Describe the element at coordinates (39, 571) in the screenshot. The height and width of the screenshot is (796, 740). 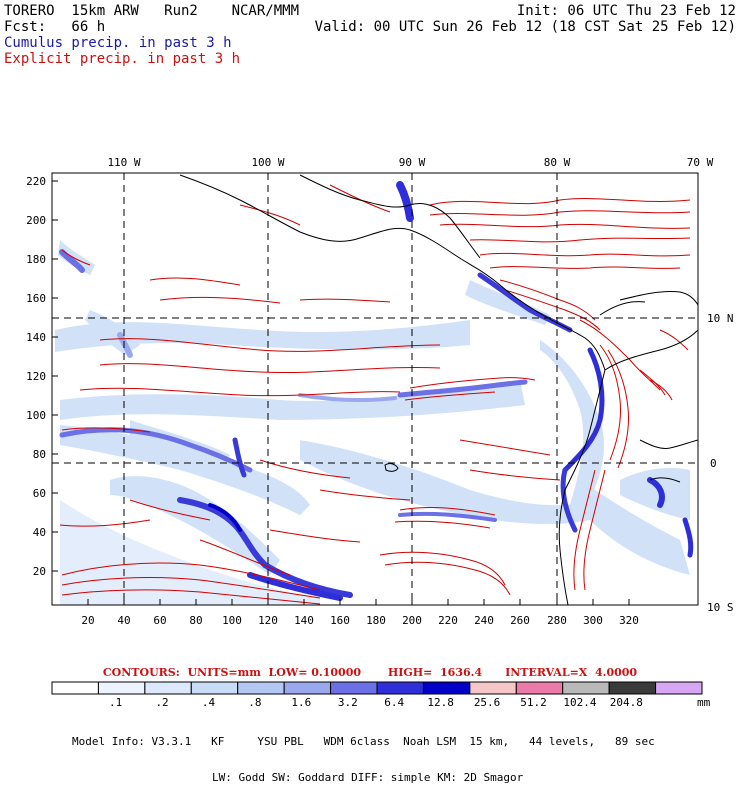
I see `y-tick-label: 20` at that location.